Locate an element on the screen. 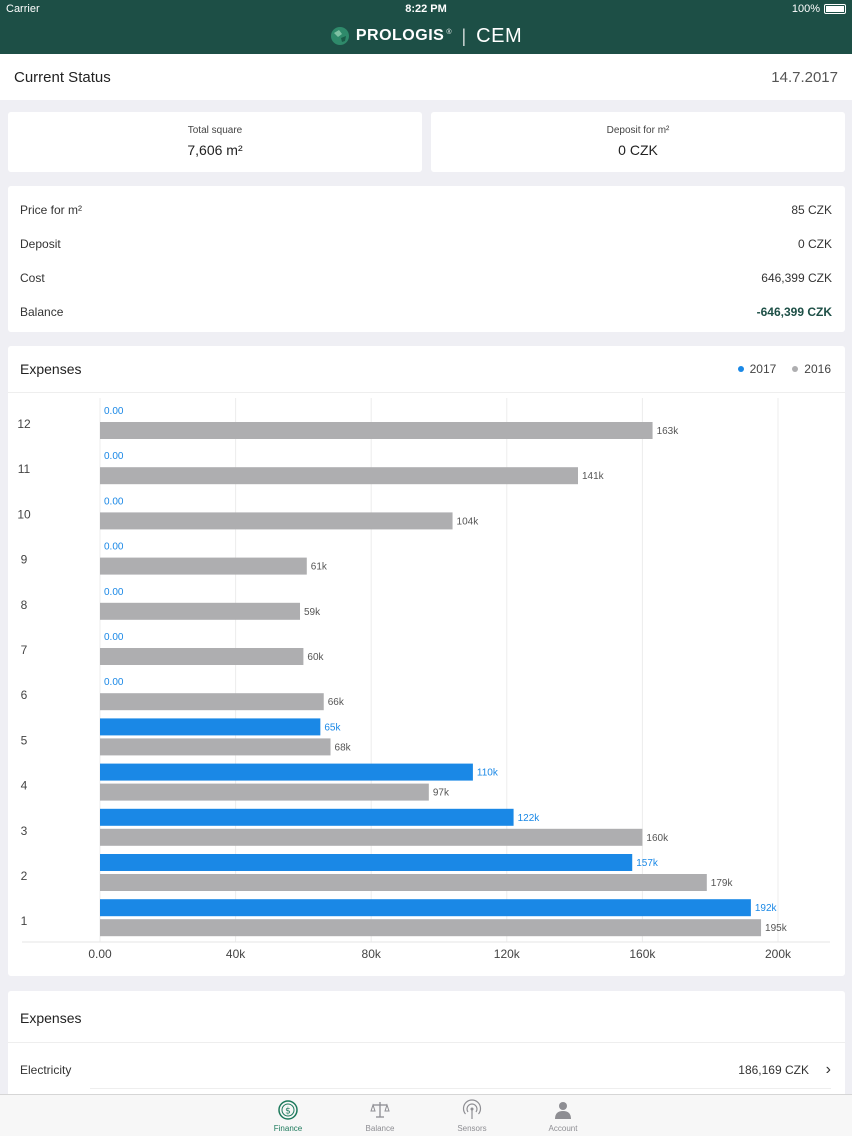  bar-value-label: 195k is located at coordinates (776, 928).